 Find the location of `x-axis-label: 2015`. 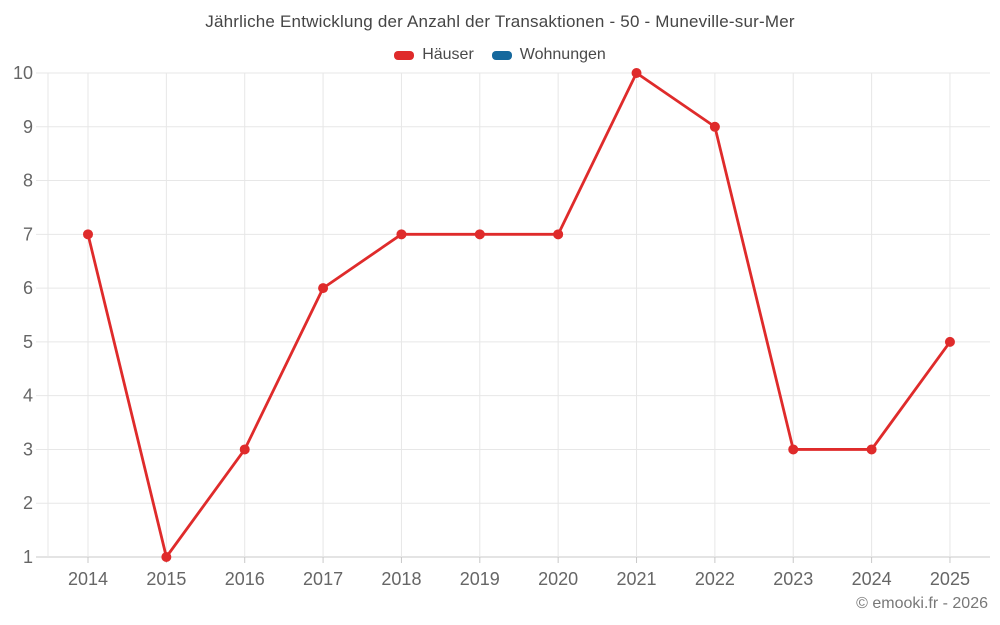

x-axis-label: 2015 is located at coordinates (166, 579).